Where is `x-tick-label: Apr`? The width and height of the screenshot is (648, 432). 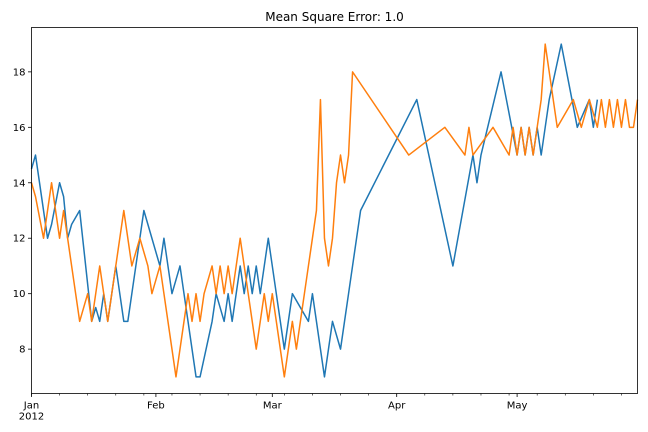
x-tick-label: Apr is located at coordinates (397, 406).